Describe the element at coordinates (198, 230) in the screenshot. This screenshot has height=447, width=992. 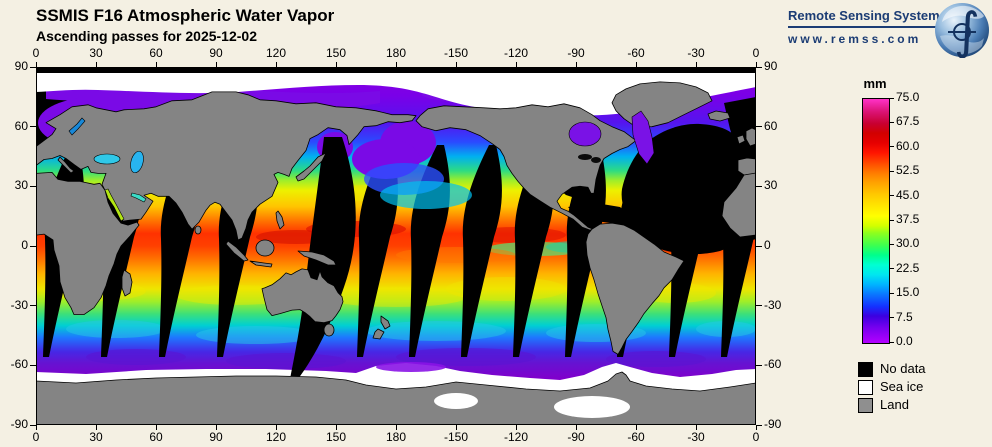
I see `sri-lanka` at that location.